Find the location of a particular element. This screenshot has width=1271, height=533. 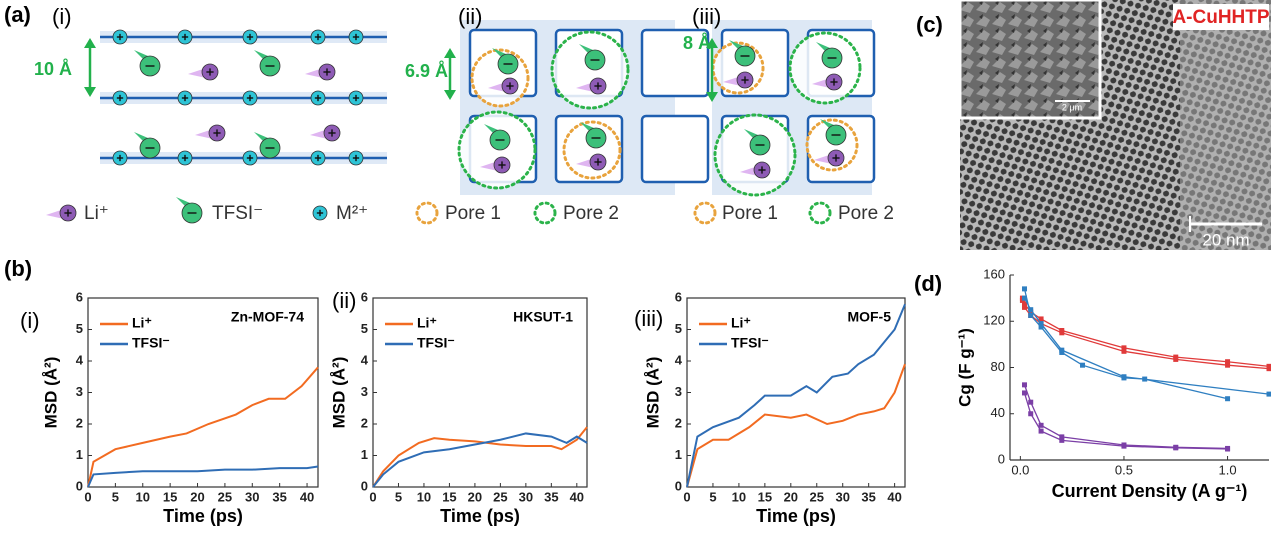

panel-label: (c) is located at coordinates (929, 24).